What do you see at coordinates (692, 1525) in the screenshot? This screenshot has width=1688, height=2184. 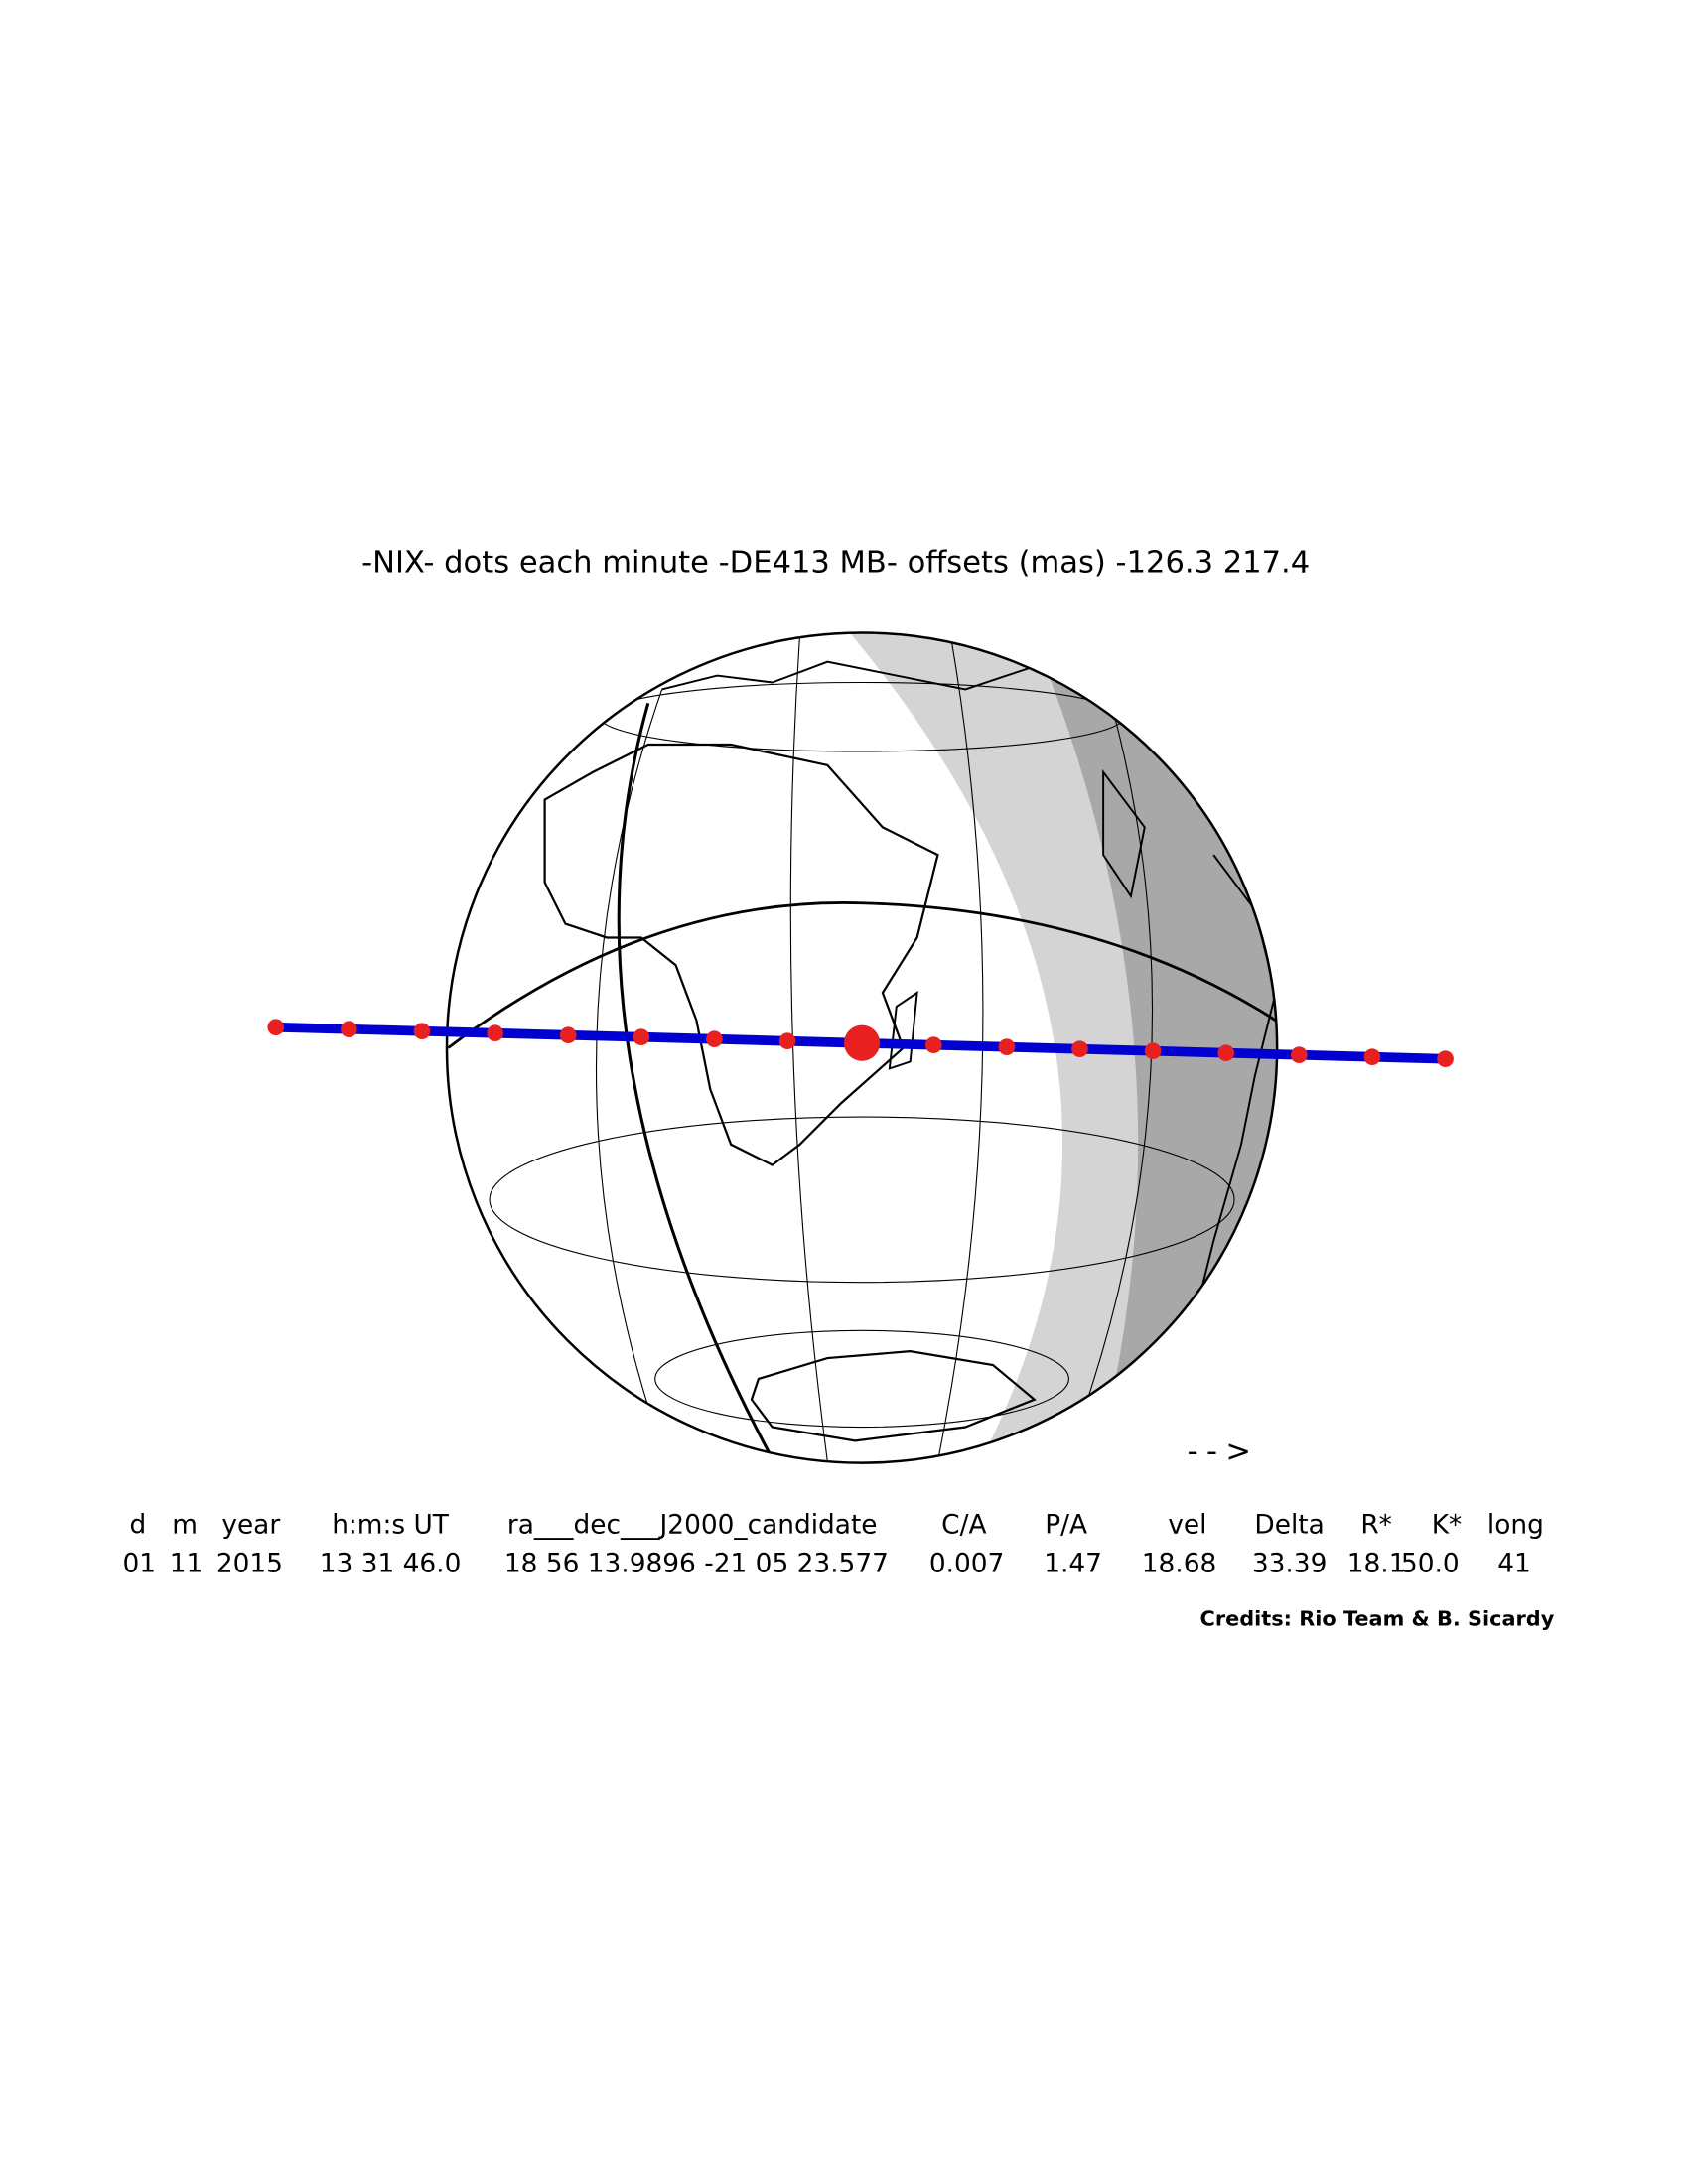 I see `table-header: ra___dec___J2000_candidate` at bounding box center [692, 1525].